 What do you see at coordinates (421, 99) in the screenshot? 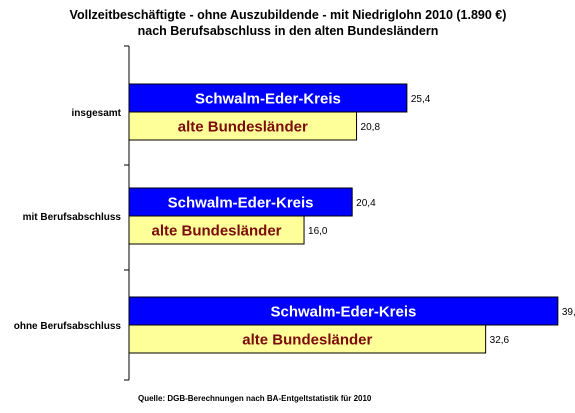
I see `data-label-0-0: 25,4` at bounding box center [421, 99].